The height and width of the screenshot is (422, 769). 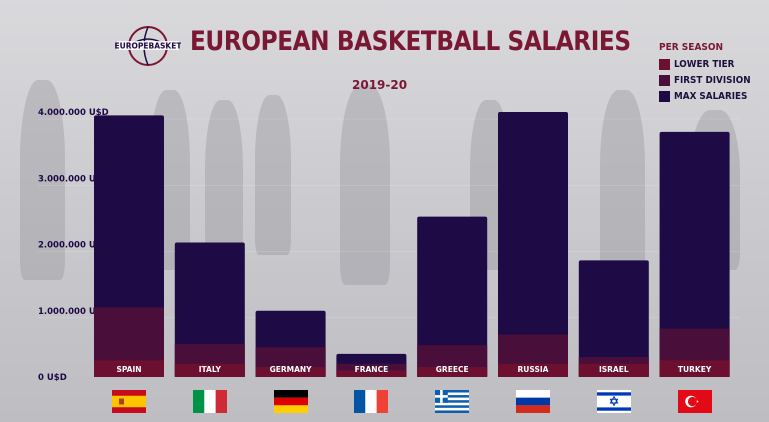 I want to click on russia-flag-icon, so click(x=533, y=401).